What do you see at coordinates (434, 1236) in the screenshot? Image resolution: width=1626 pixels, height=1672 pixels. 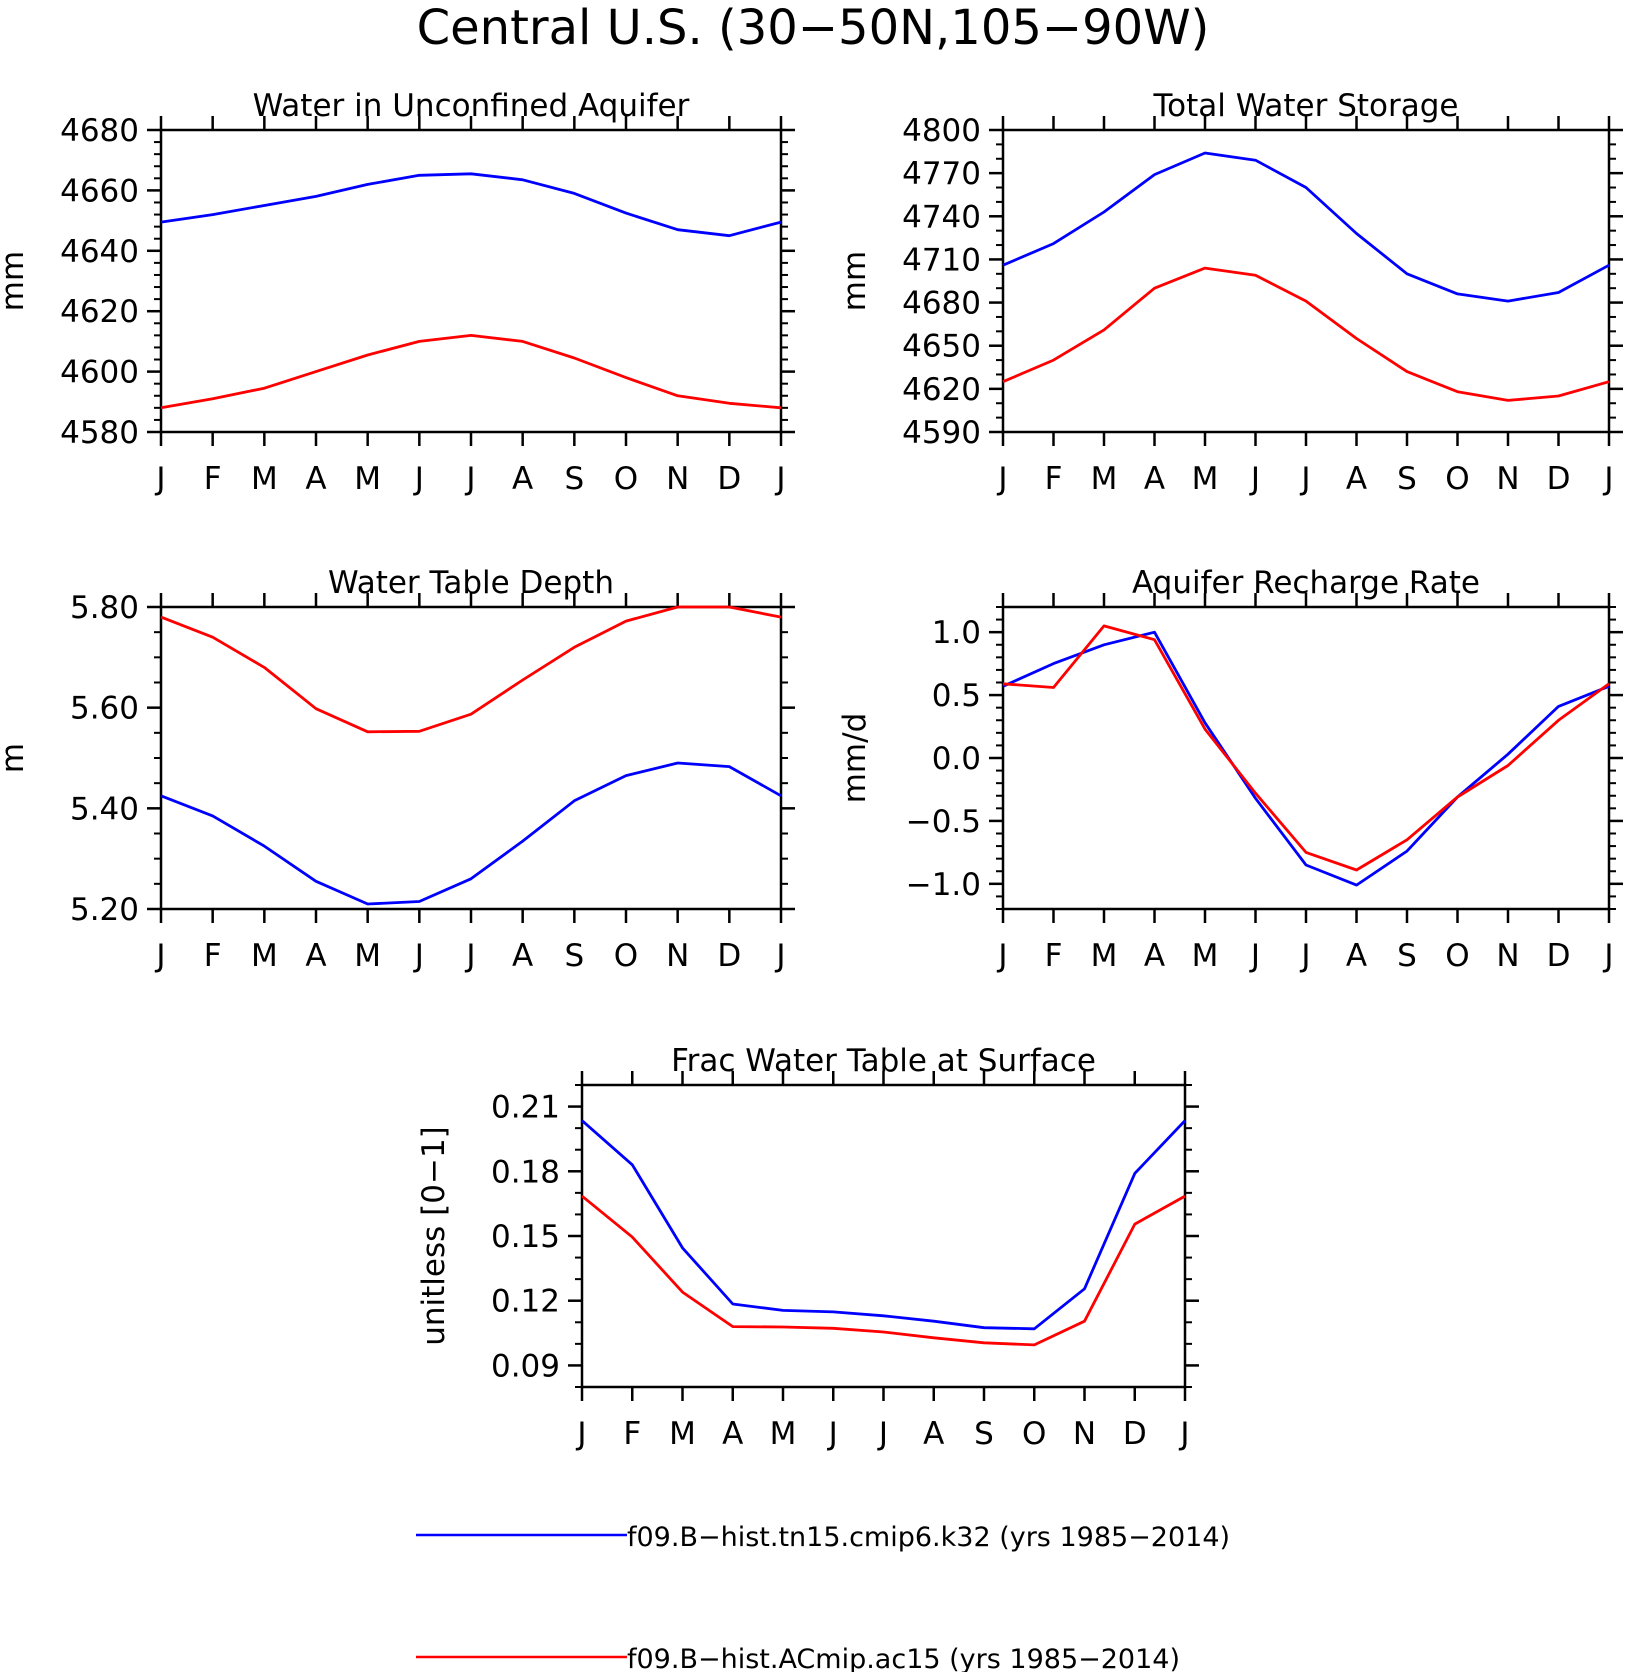 I see `y-axis-label: unitless [0−1]` at bounding box center [434, 1236].